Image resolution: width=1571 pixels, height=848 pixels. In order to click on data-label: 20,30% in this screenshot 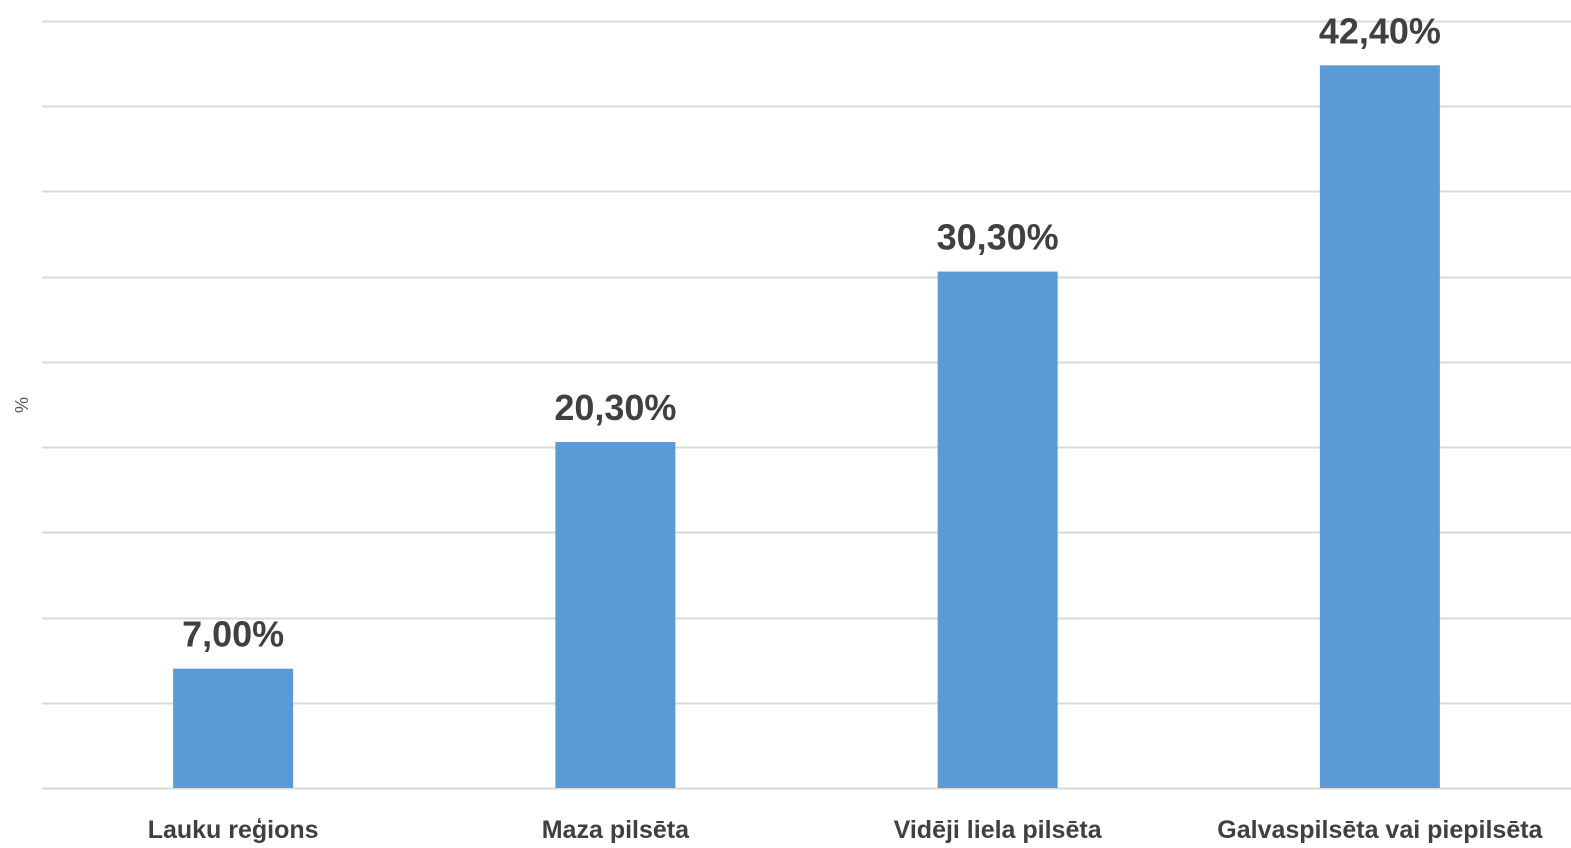, I will do `click(615, 407)`.